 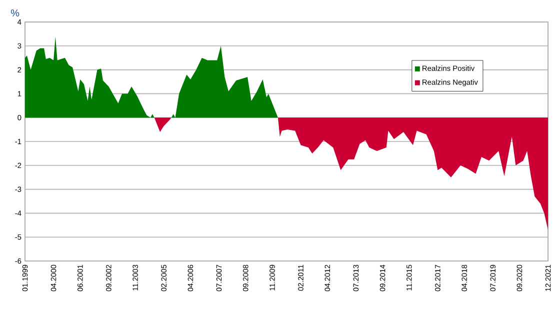 What do you see at coordinates (15, 12) in the screenshot?
I see `y-axis-title: %` at bounding box center [15, 12].